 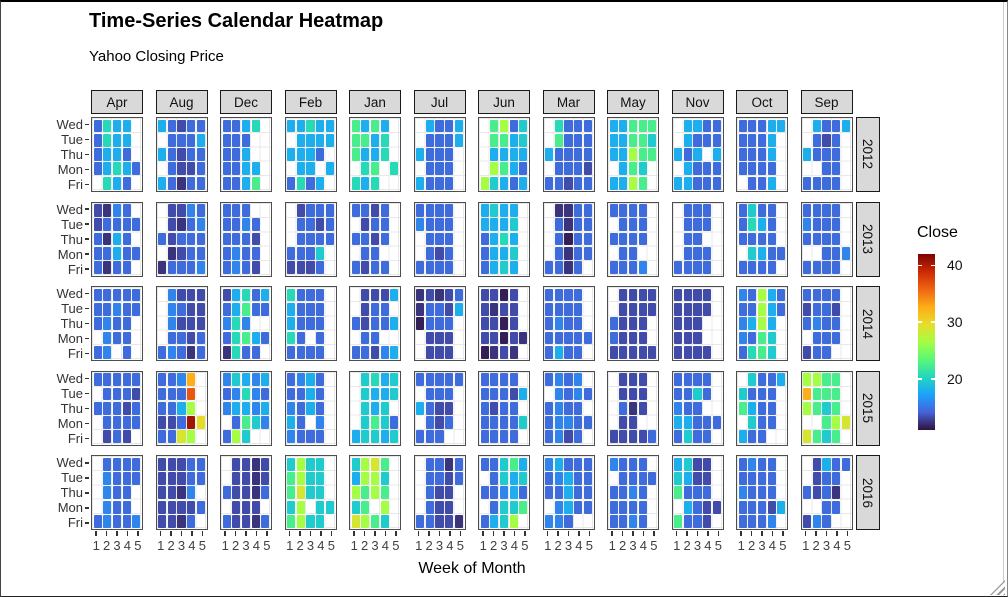 What do you see at coordinates (933, 322) in the screenshot?
I see `legend-tick-mark` at bounding box center [933, 322].